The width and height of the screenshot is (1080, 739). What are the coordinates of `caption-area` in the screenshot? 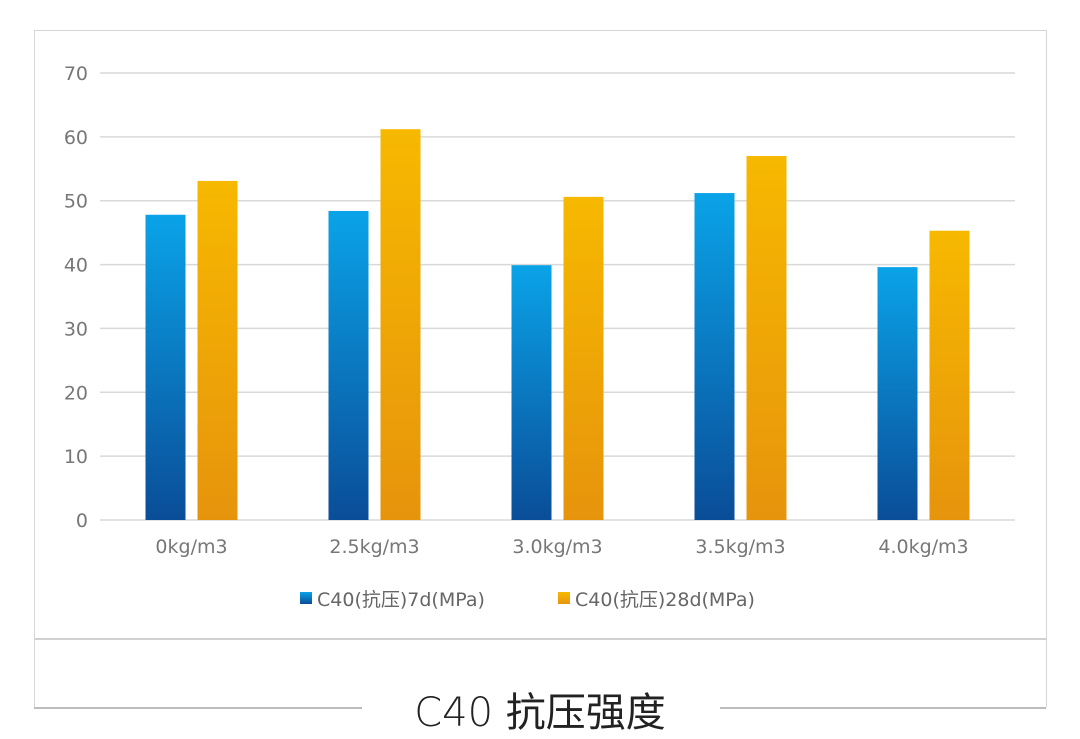 It's located at (540, 673).